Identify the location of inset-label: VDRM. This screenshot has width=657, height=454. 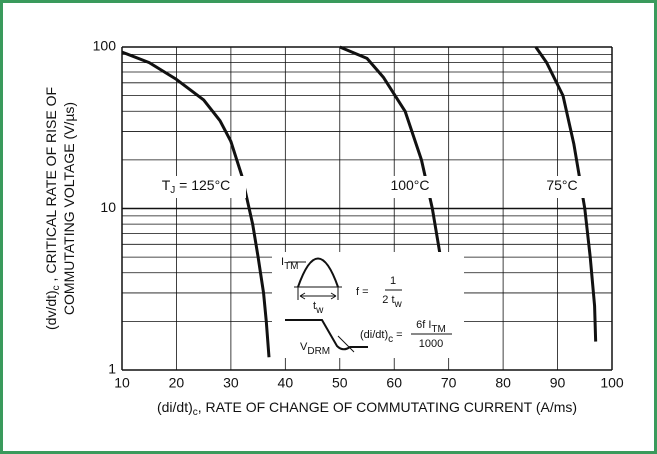
(315, 349).